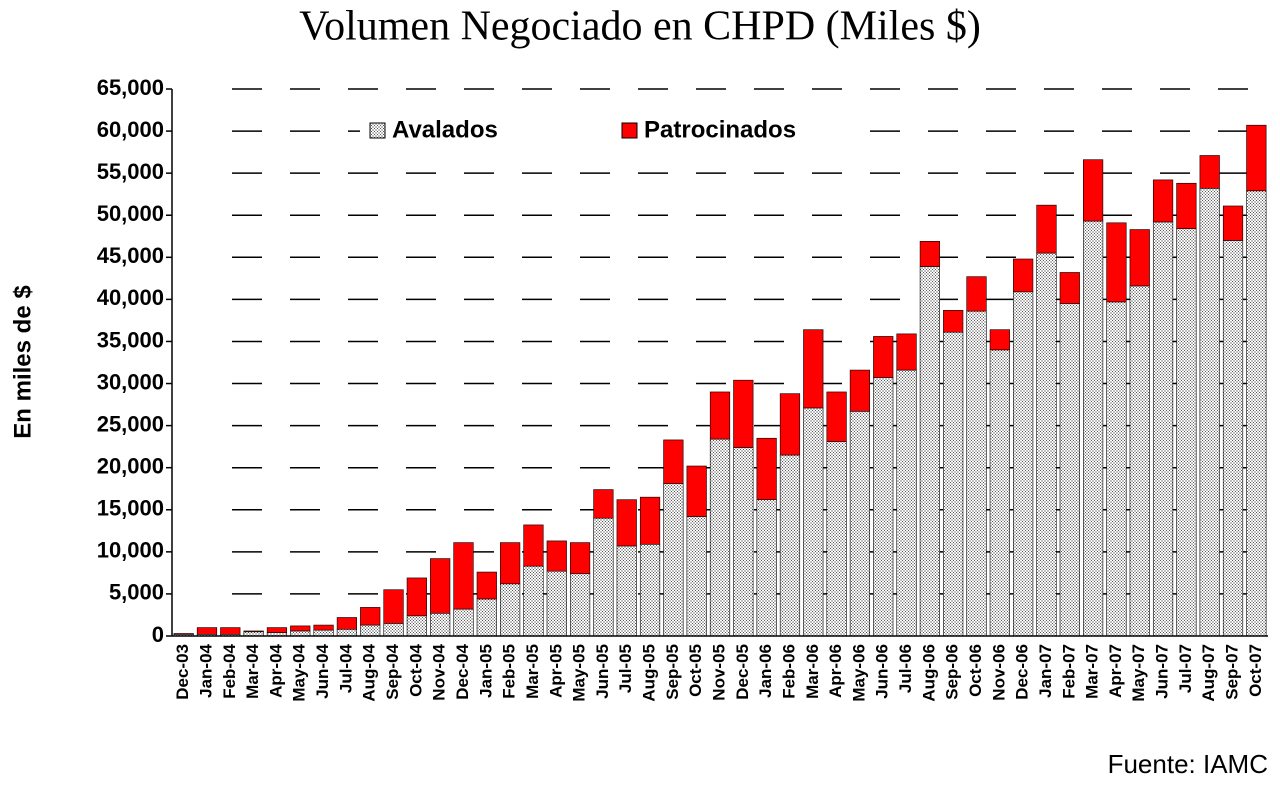  What do you see at coordinates (322, 670) in the screenshot?
I see `x-tick-label: Jun-04` at bounding box center [322, 670].